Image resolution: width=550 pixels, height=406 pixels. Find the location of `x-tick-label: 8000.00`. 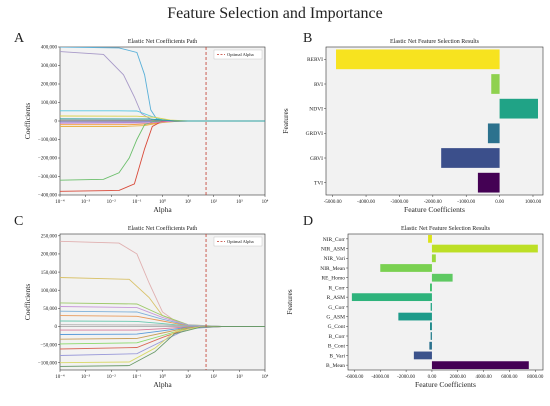

x-tick-label: 8000.00 is located at coordinates (535, 377).